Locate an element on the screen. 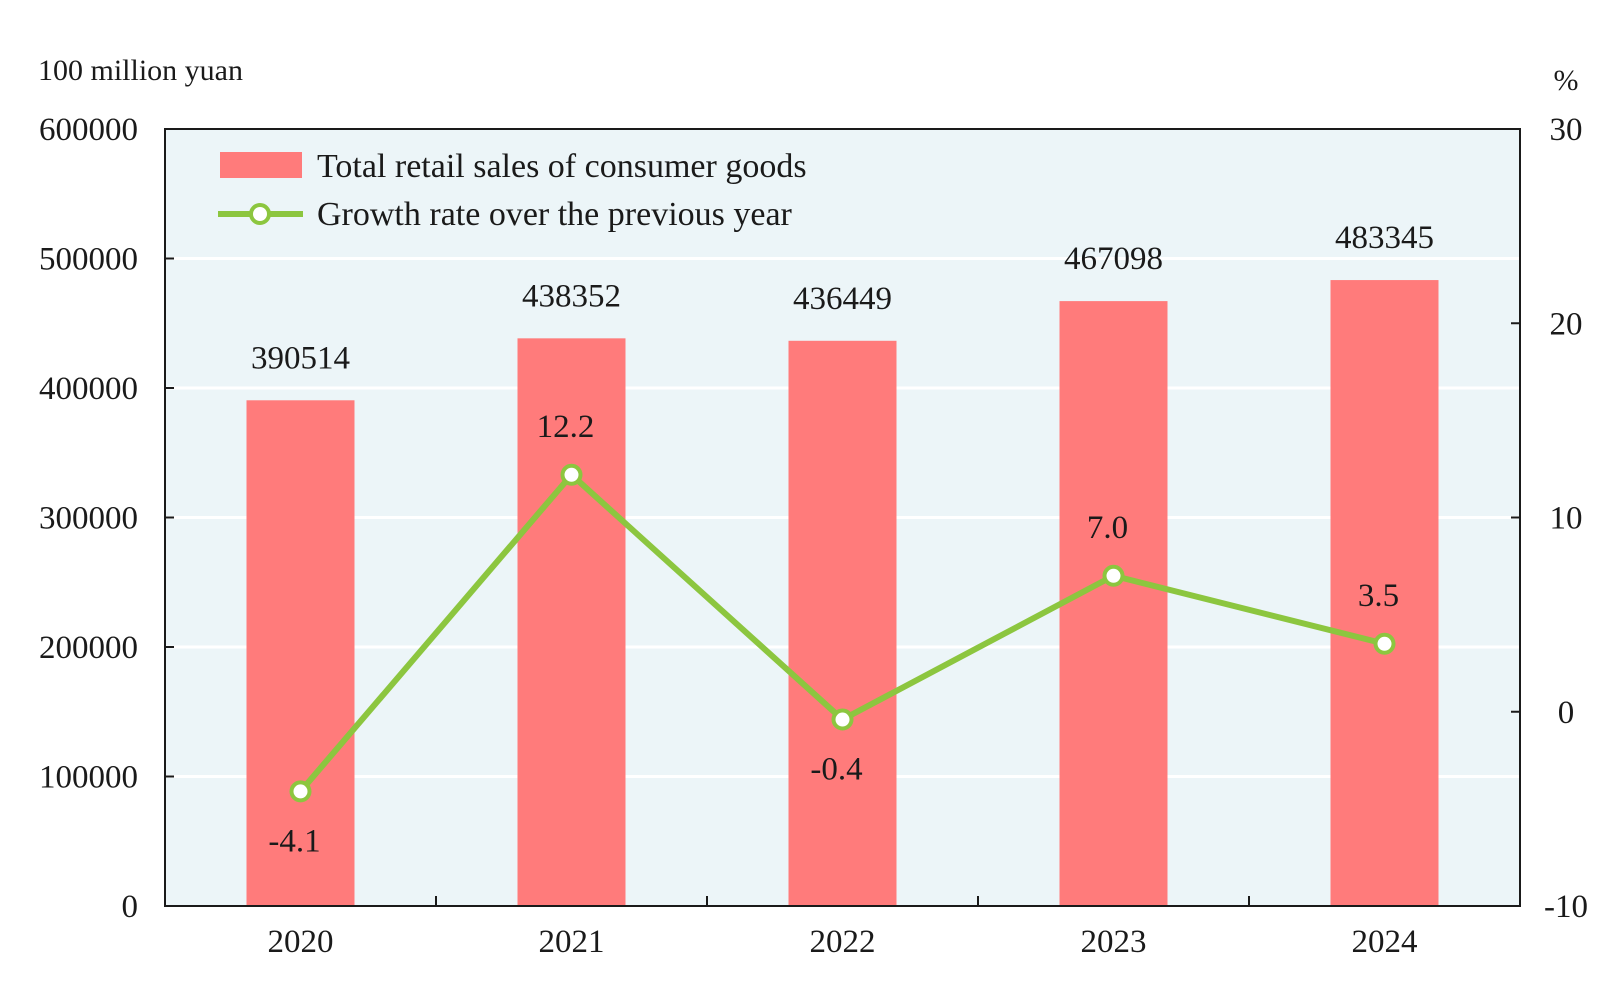 Image resolution: width=1614 pixels, height=984 pixels. bar-value-label: 436449 is located at coordinates (842, 299).